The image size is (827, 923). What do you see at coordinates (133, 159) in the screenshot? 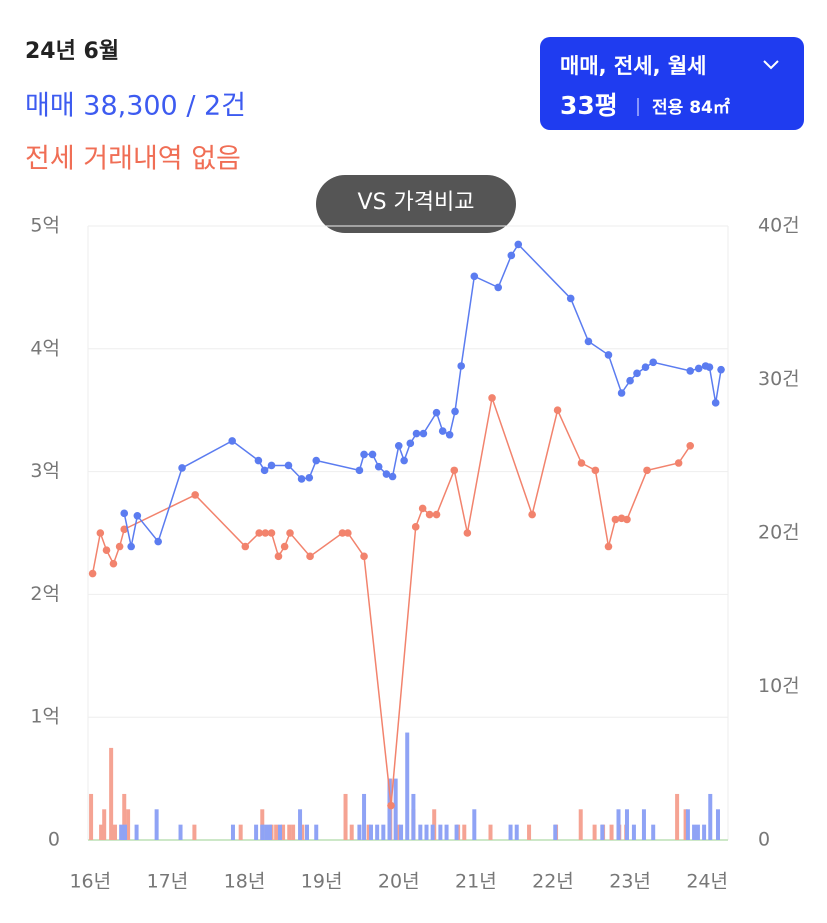
I see `jeonse-summary: 전세 거래내역 없음` at bounding box center [133, 159].